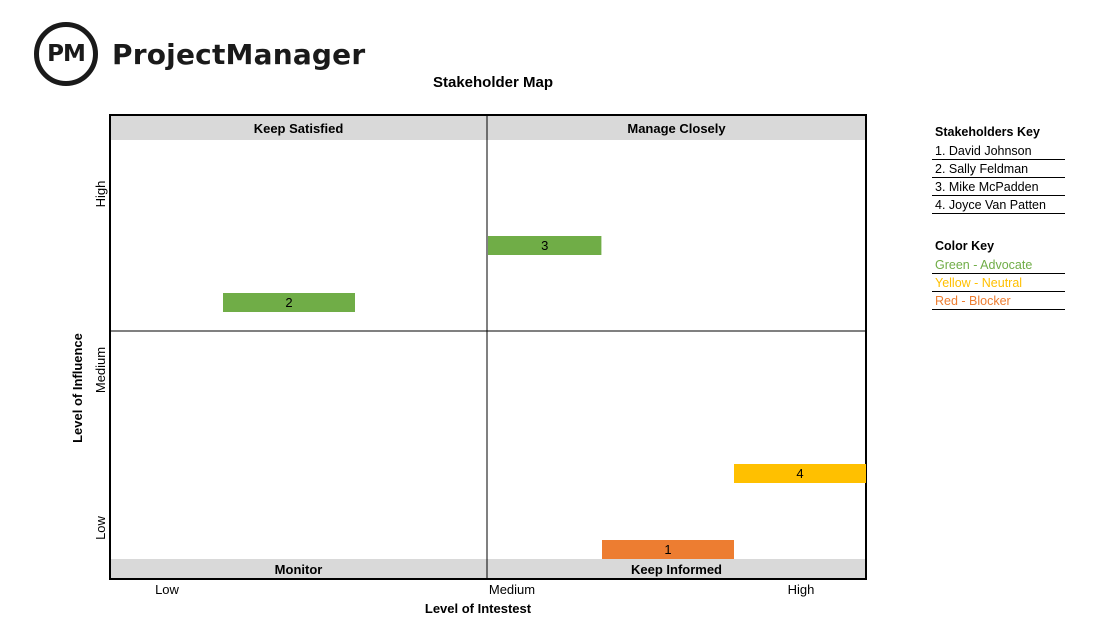 The width and height of the screenshot is (1104, 633). I want to click on x-tick-label: High, so click(801, 589).